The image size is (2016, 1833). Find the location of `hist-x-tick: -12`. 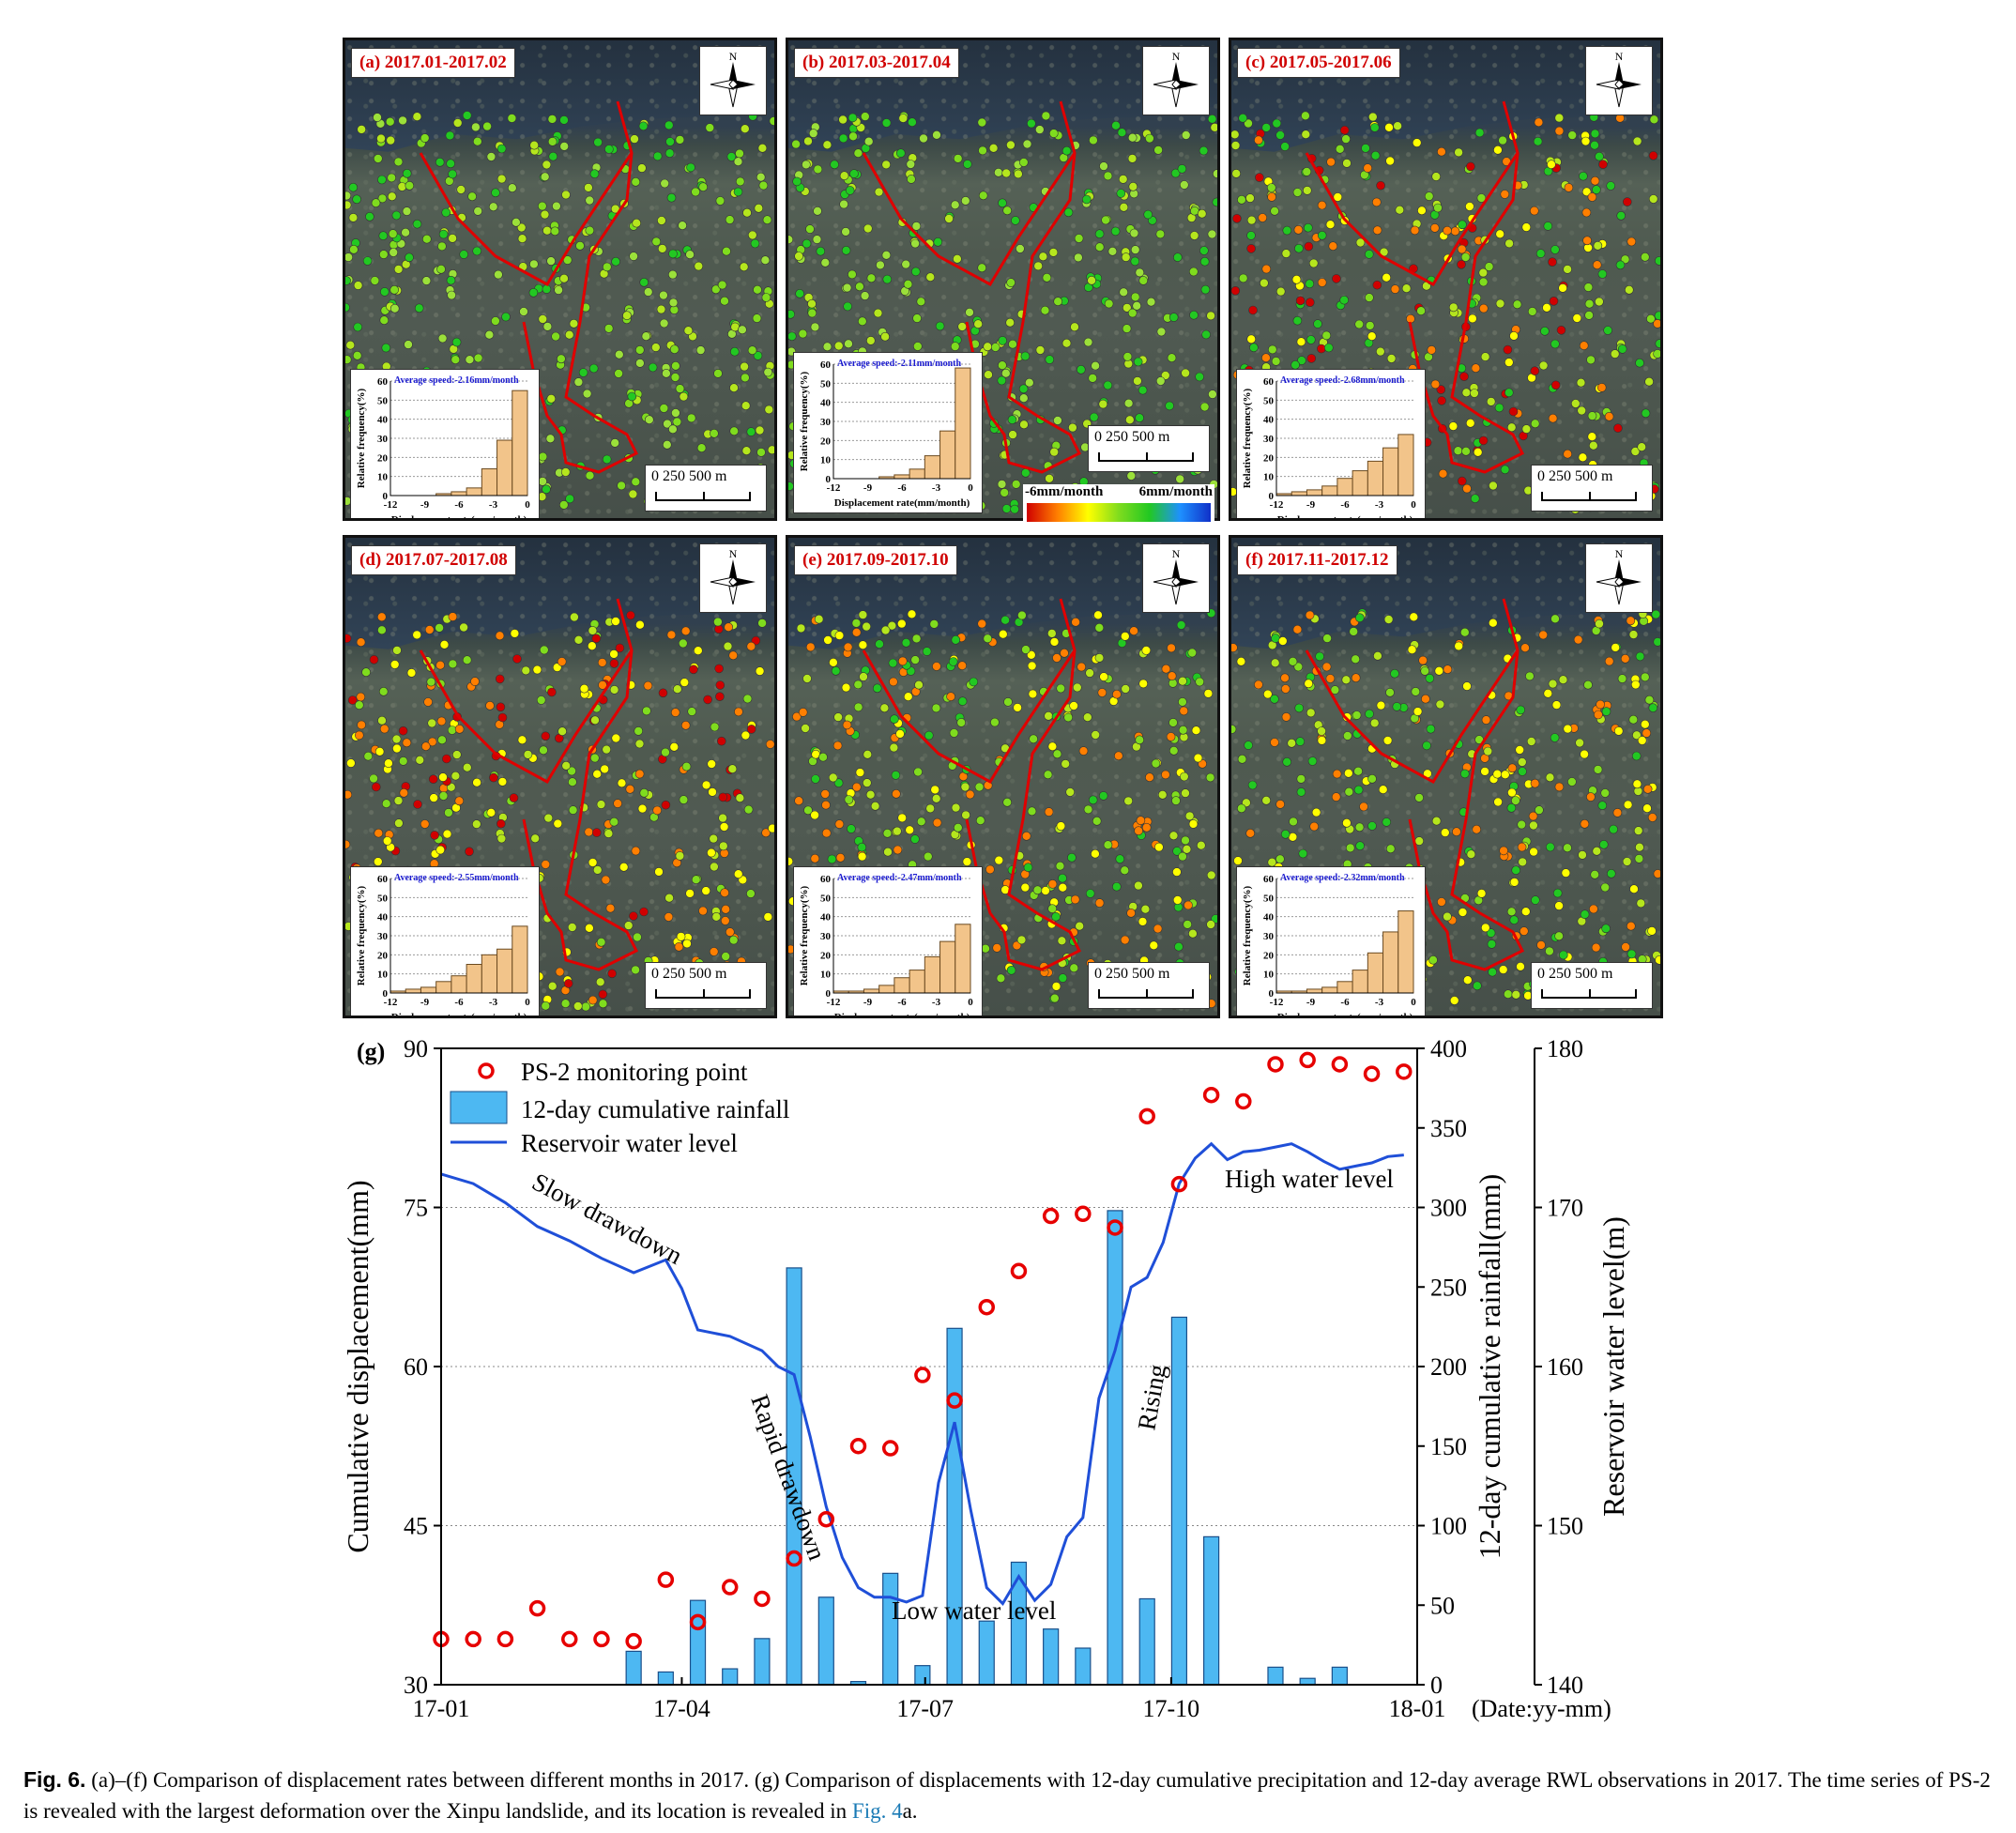

hist-x-tick: -12 is located at coordinates (1277, 1003).